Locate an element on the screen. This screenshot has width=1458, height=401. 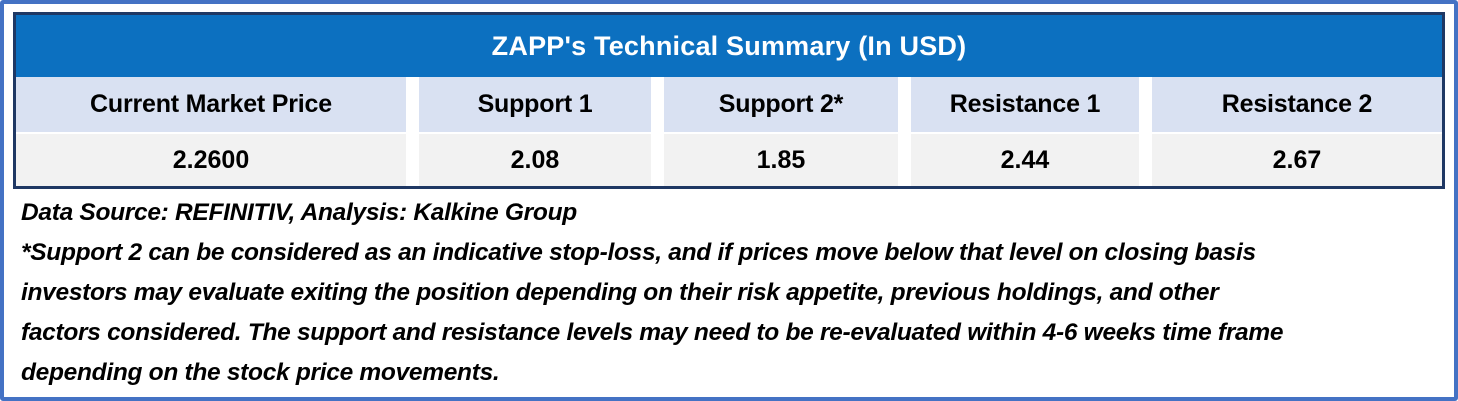
column-value: 2.67 is located at coordinates (1297, 160).